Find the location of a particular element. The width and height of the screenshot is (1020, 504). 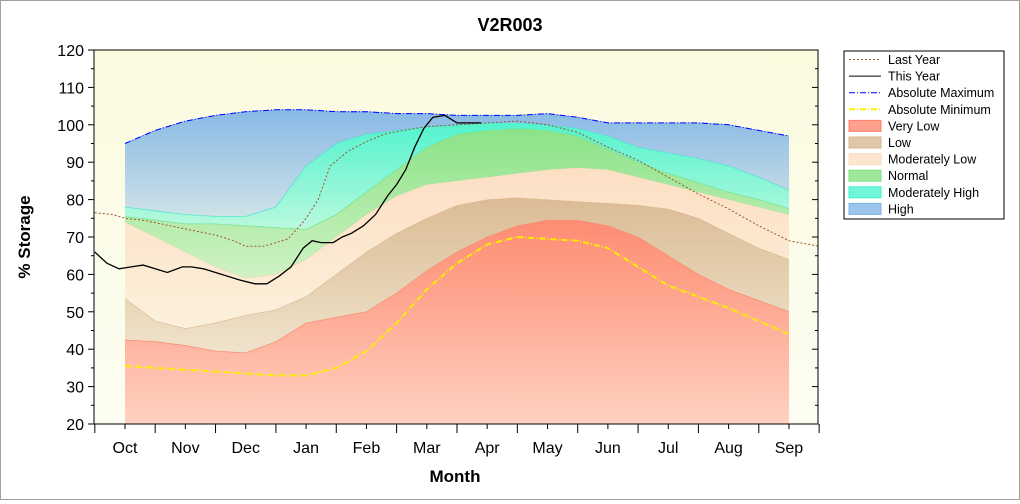

band-moderately-high is located at coordinates (457, 176).